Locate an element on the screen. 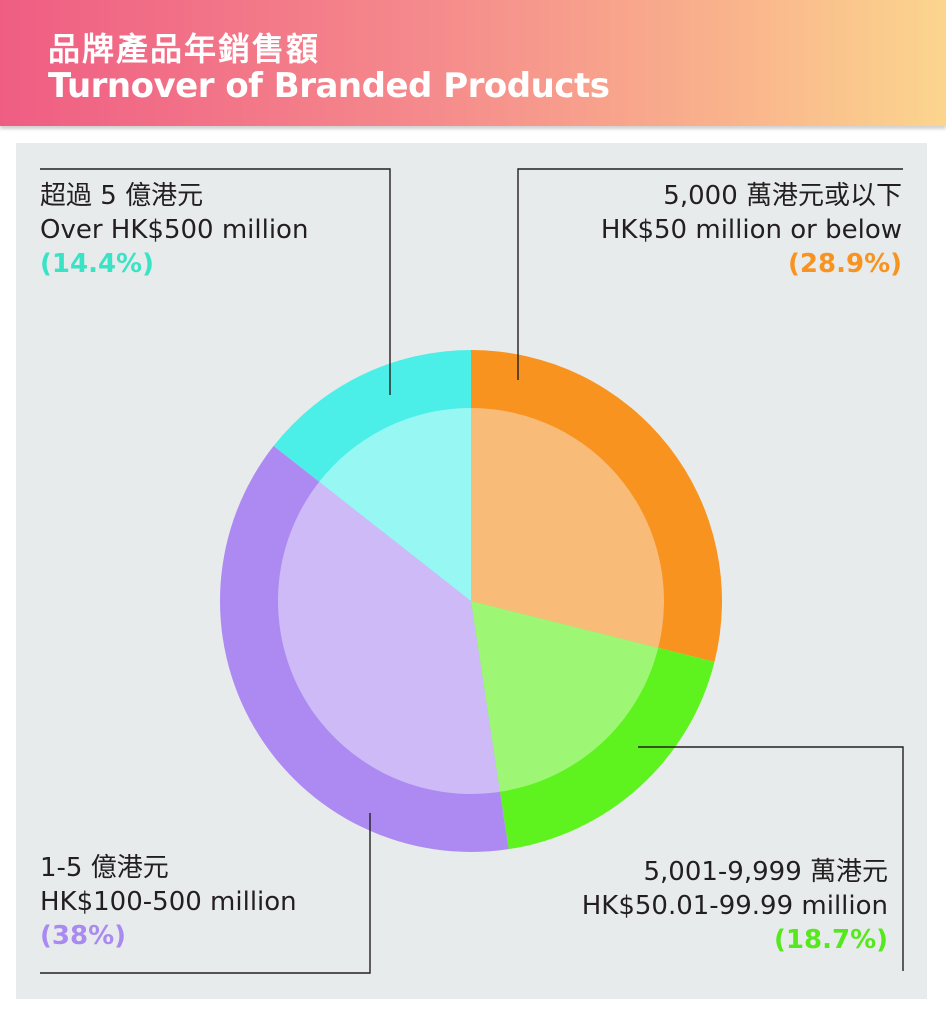 The image size is (946, 1017). label-en: HK$50.01-99.99 million is located at coordinates (734, 906).